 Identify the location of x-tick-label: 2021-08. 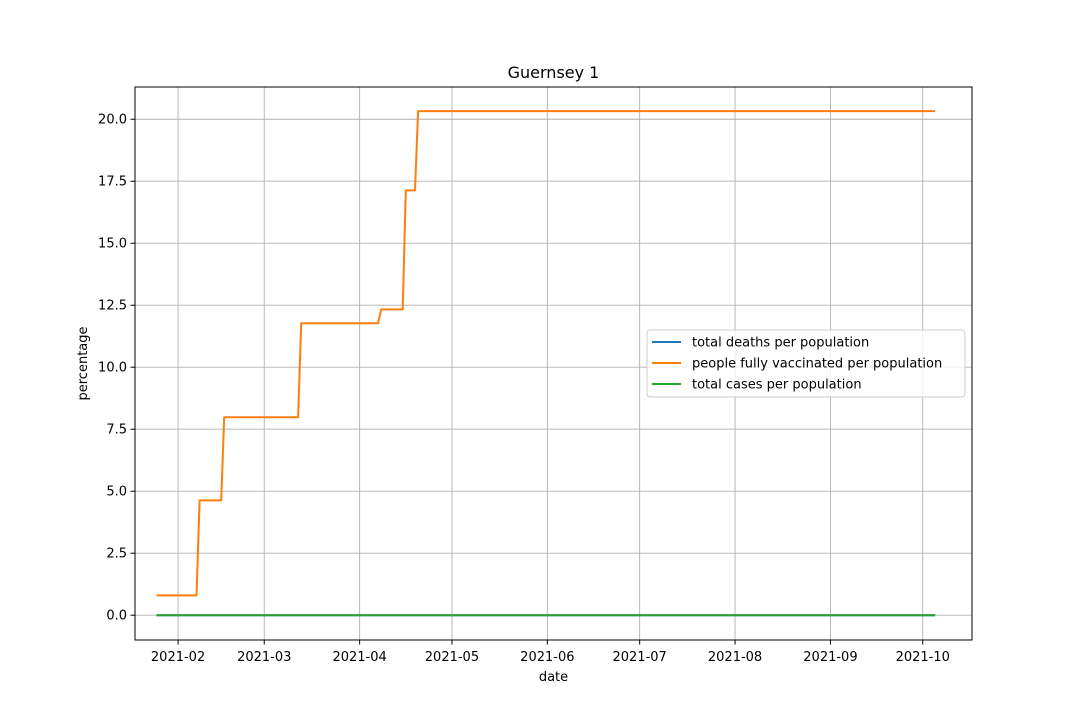
(735, 657).